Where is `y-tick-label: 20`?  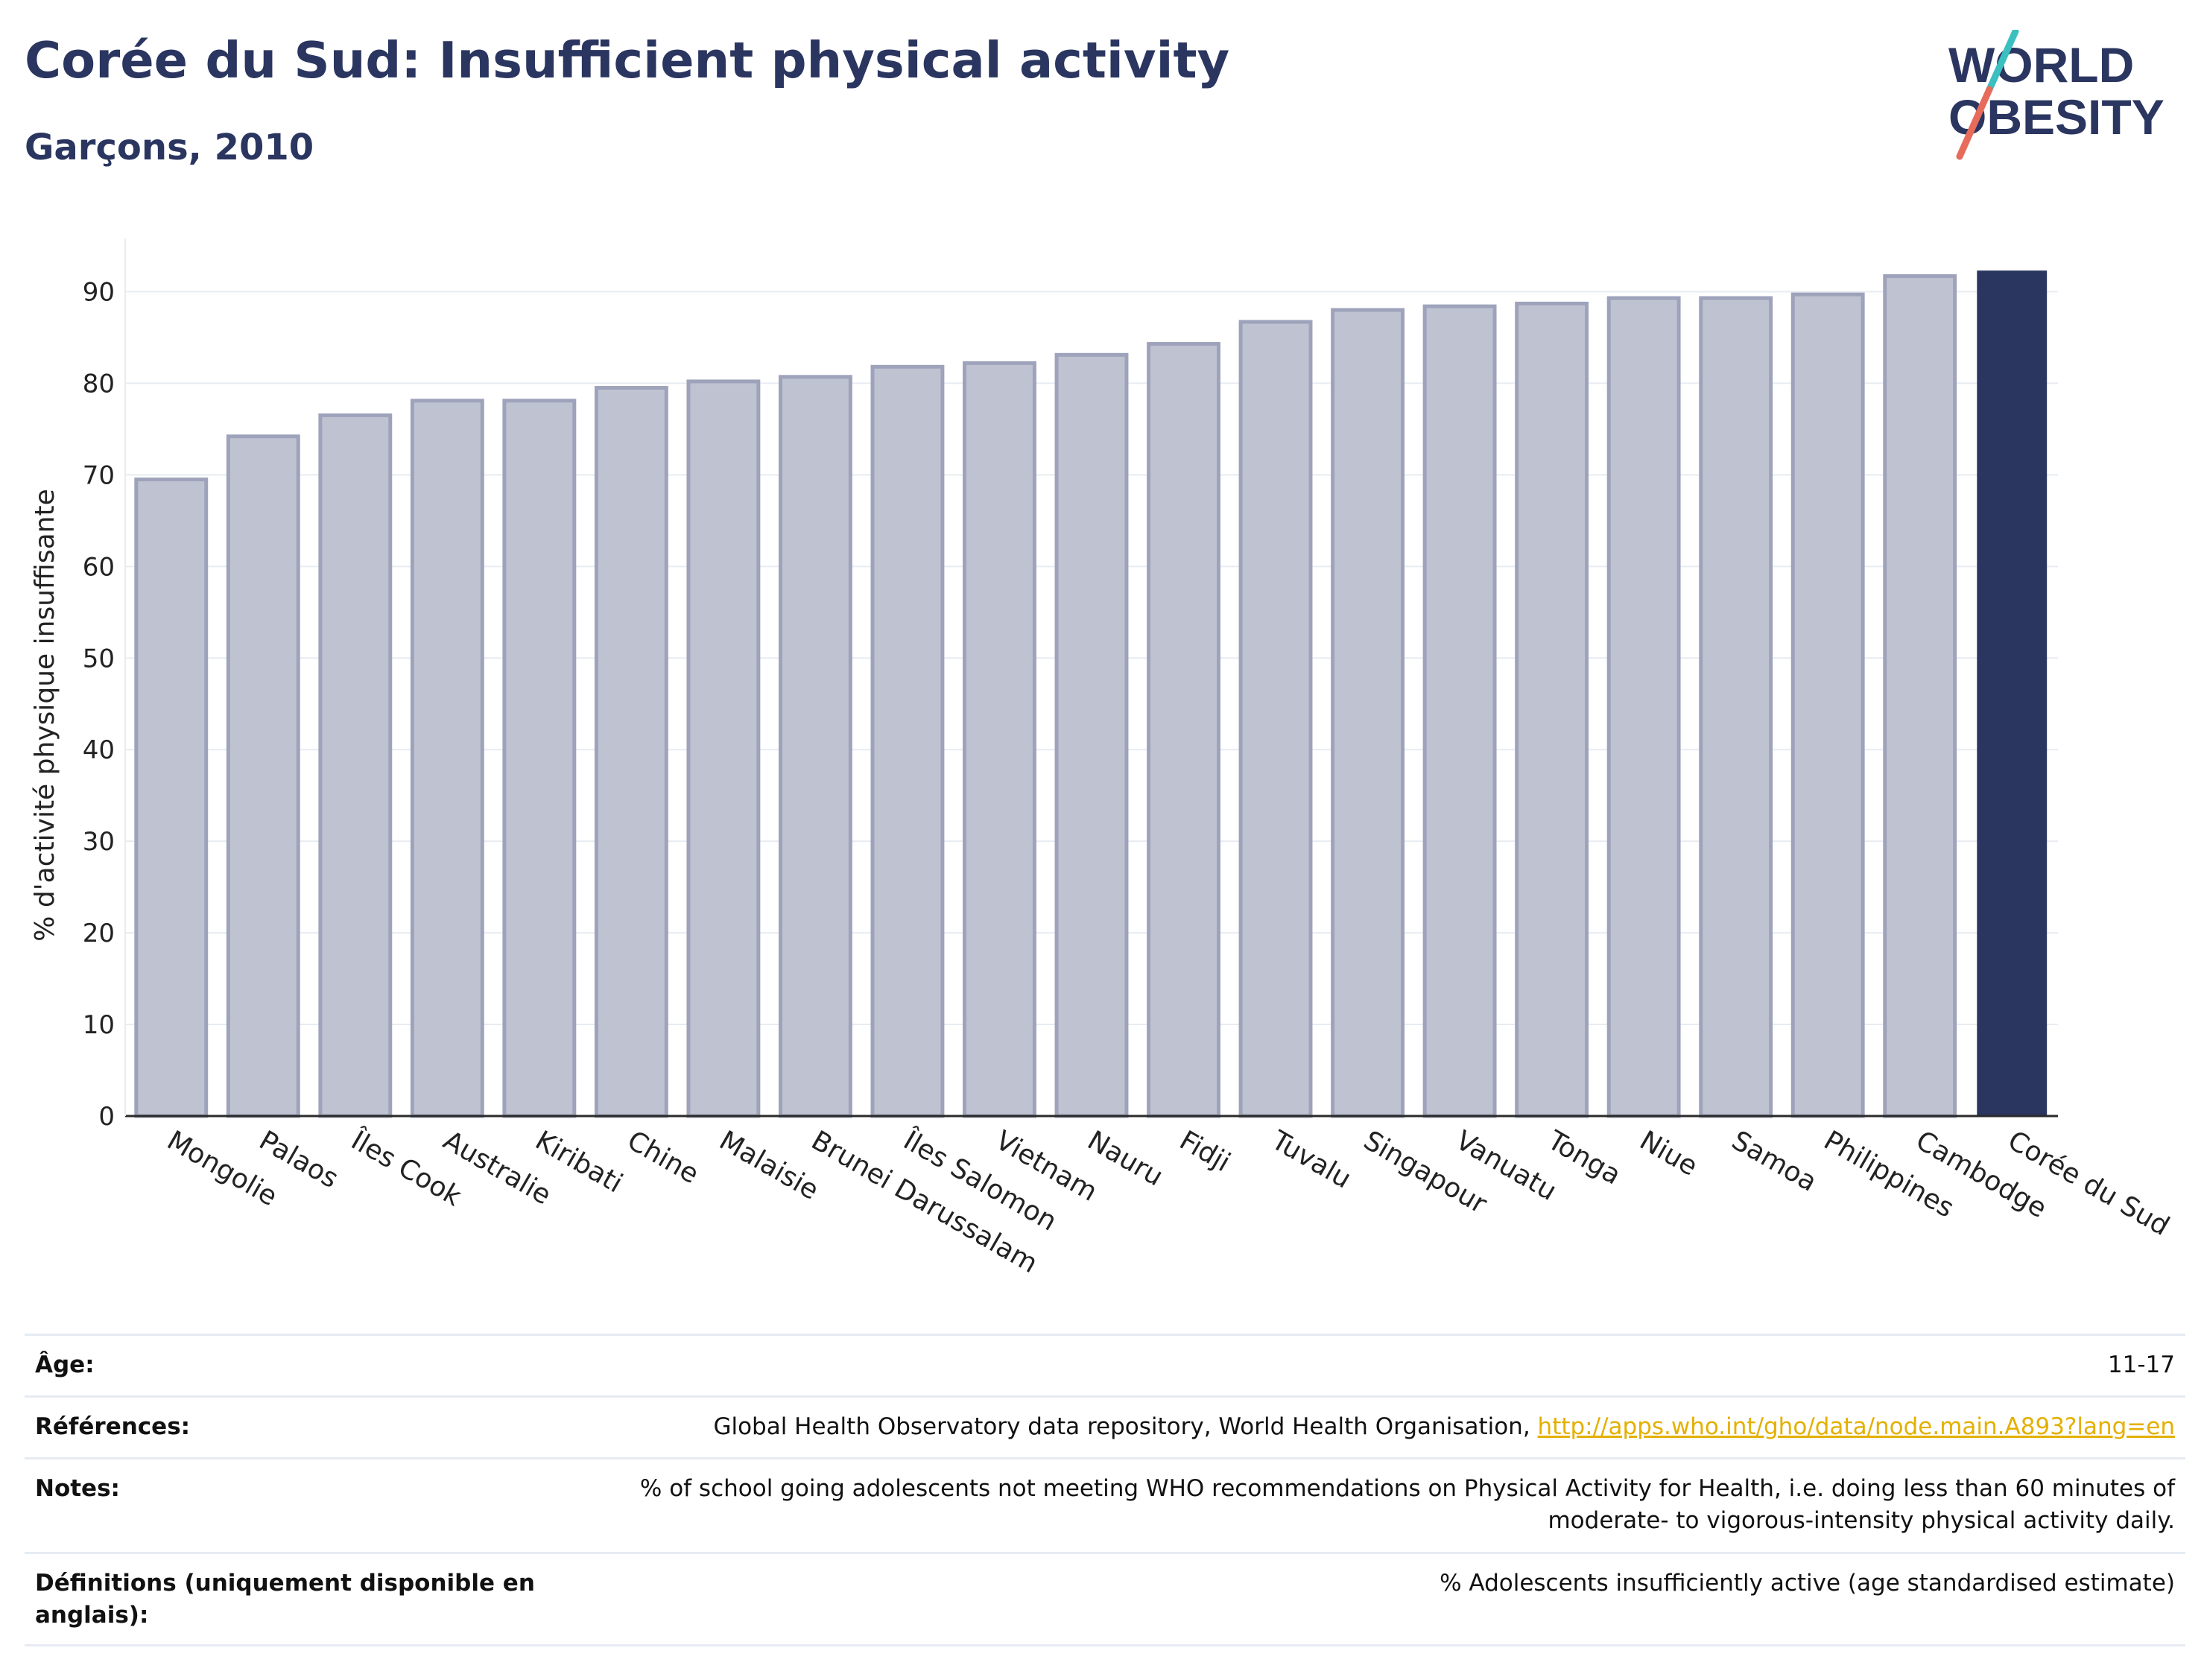 y-tick-label: 20 is located at coordinates (99, 933).